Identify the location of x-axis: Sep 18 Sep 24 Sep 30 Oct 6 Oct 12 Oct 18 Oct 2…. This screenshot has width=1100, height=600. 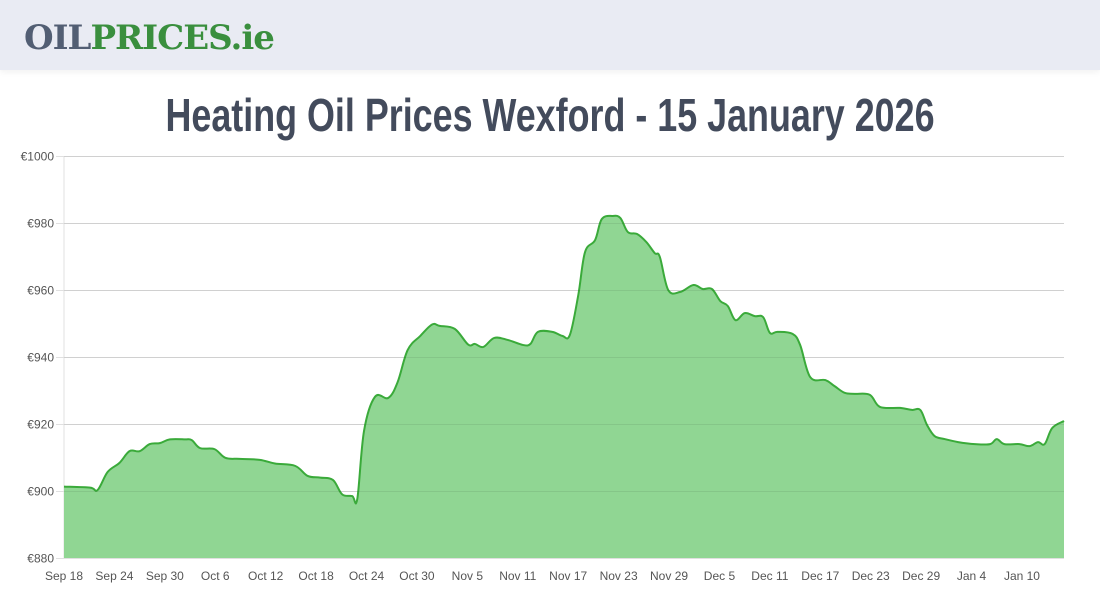
(542, 576).